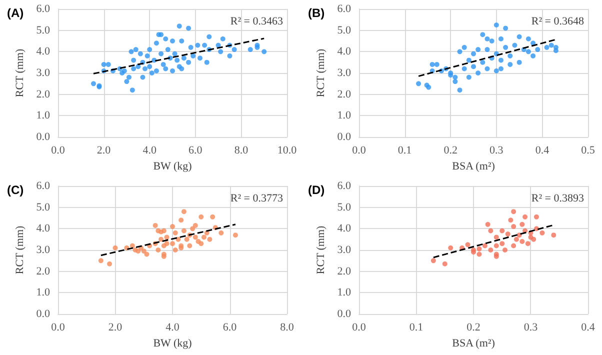 The height and width of the screenshot is (355, 602). I want to click on chart-title: (D), so click(316, 190).